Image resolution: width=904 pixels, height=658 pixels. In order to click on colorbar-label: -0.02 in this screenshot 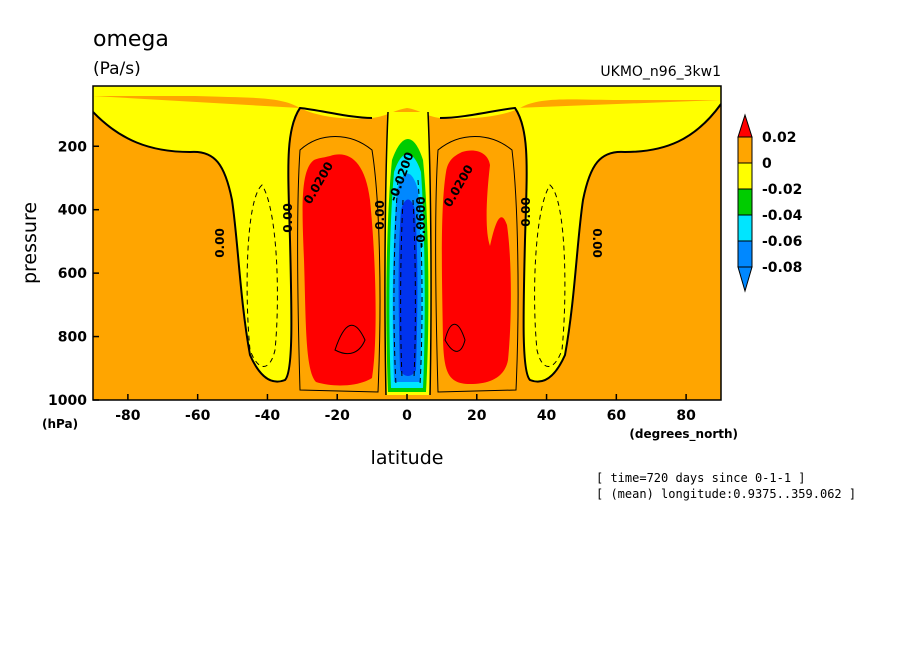, I will do `click(782, 190)`.